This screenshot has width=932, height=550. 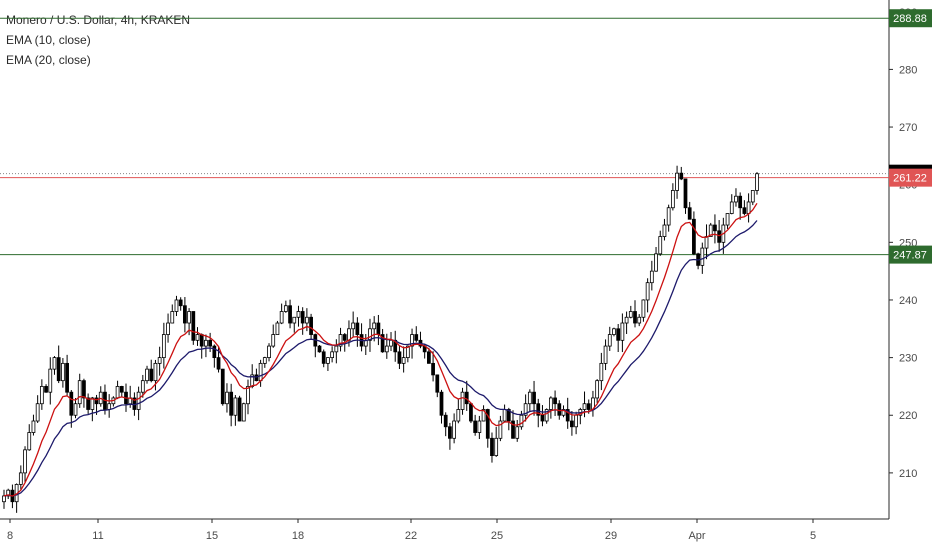 What do you see at coordinates (98, 20) in the screenshot?
I see `symbol-title: Monero / U.S. Dollar, 4h, KRAKEN` at bounding box center [98, 20].